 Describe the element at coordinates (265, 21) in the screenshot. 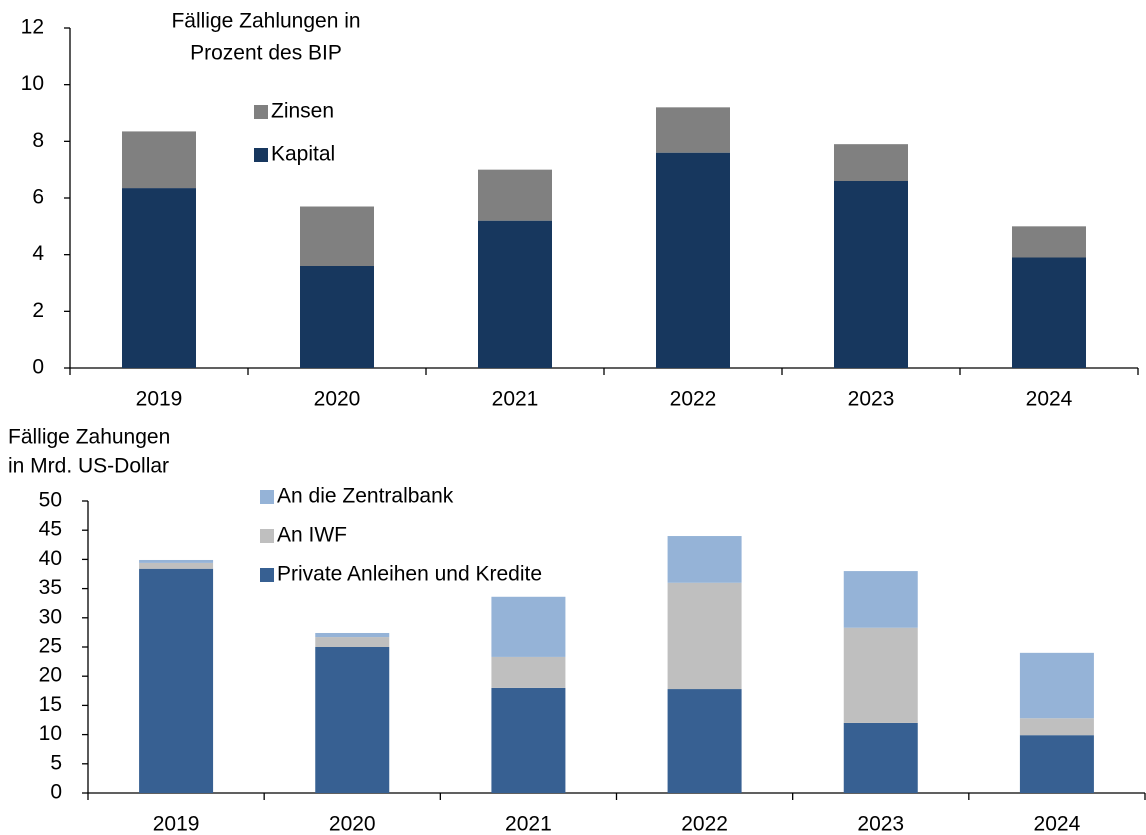

I see `chart-title: Fällige Zahlungen in` at that location.